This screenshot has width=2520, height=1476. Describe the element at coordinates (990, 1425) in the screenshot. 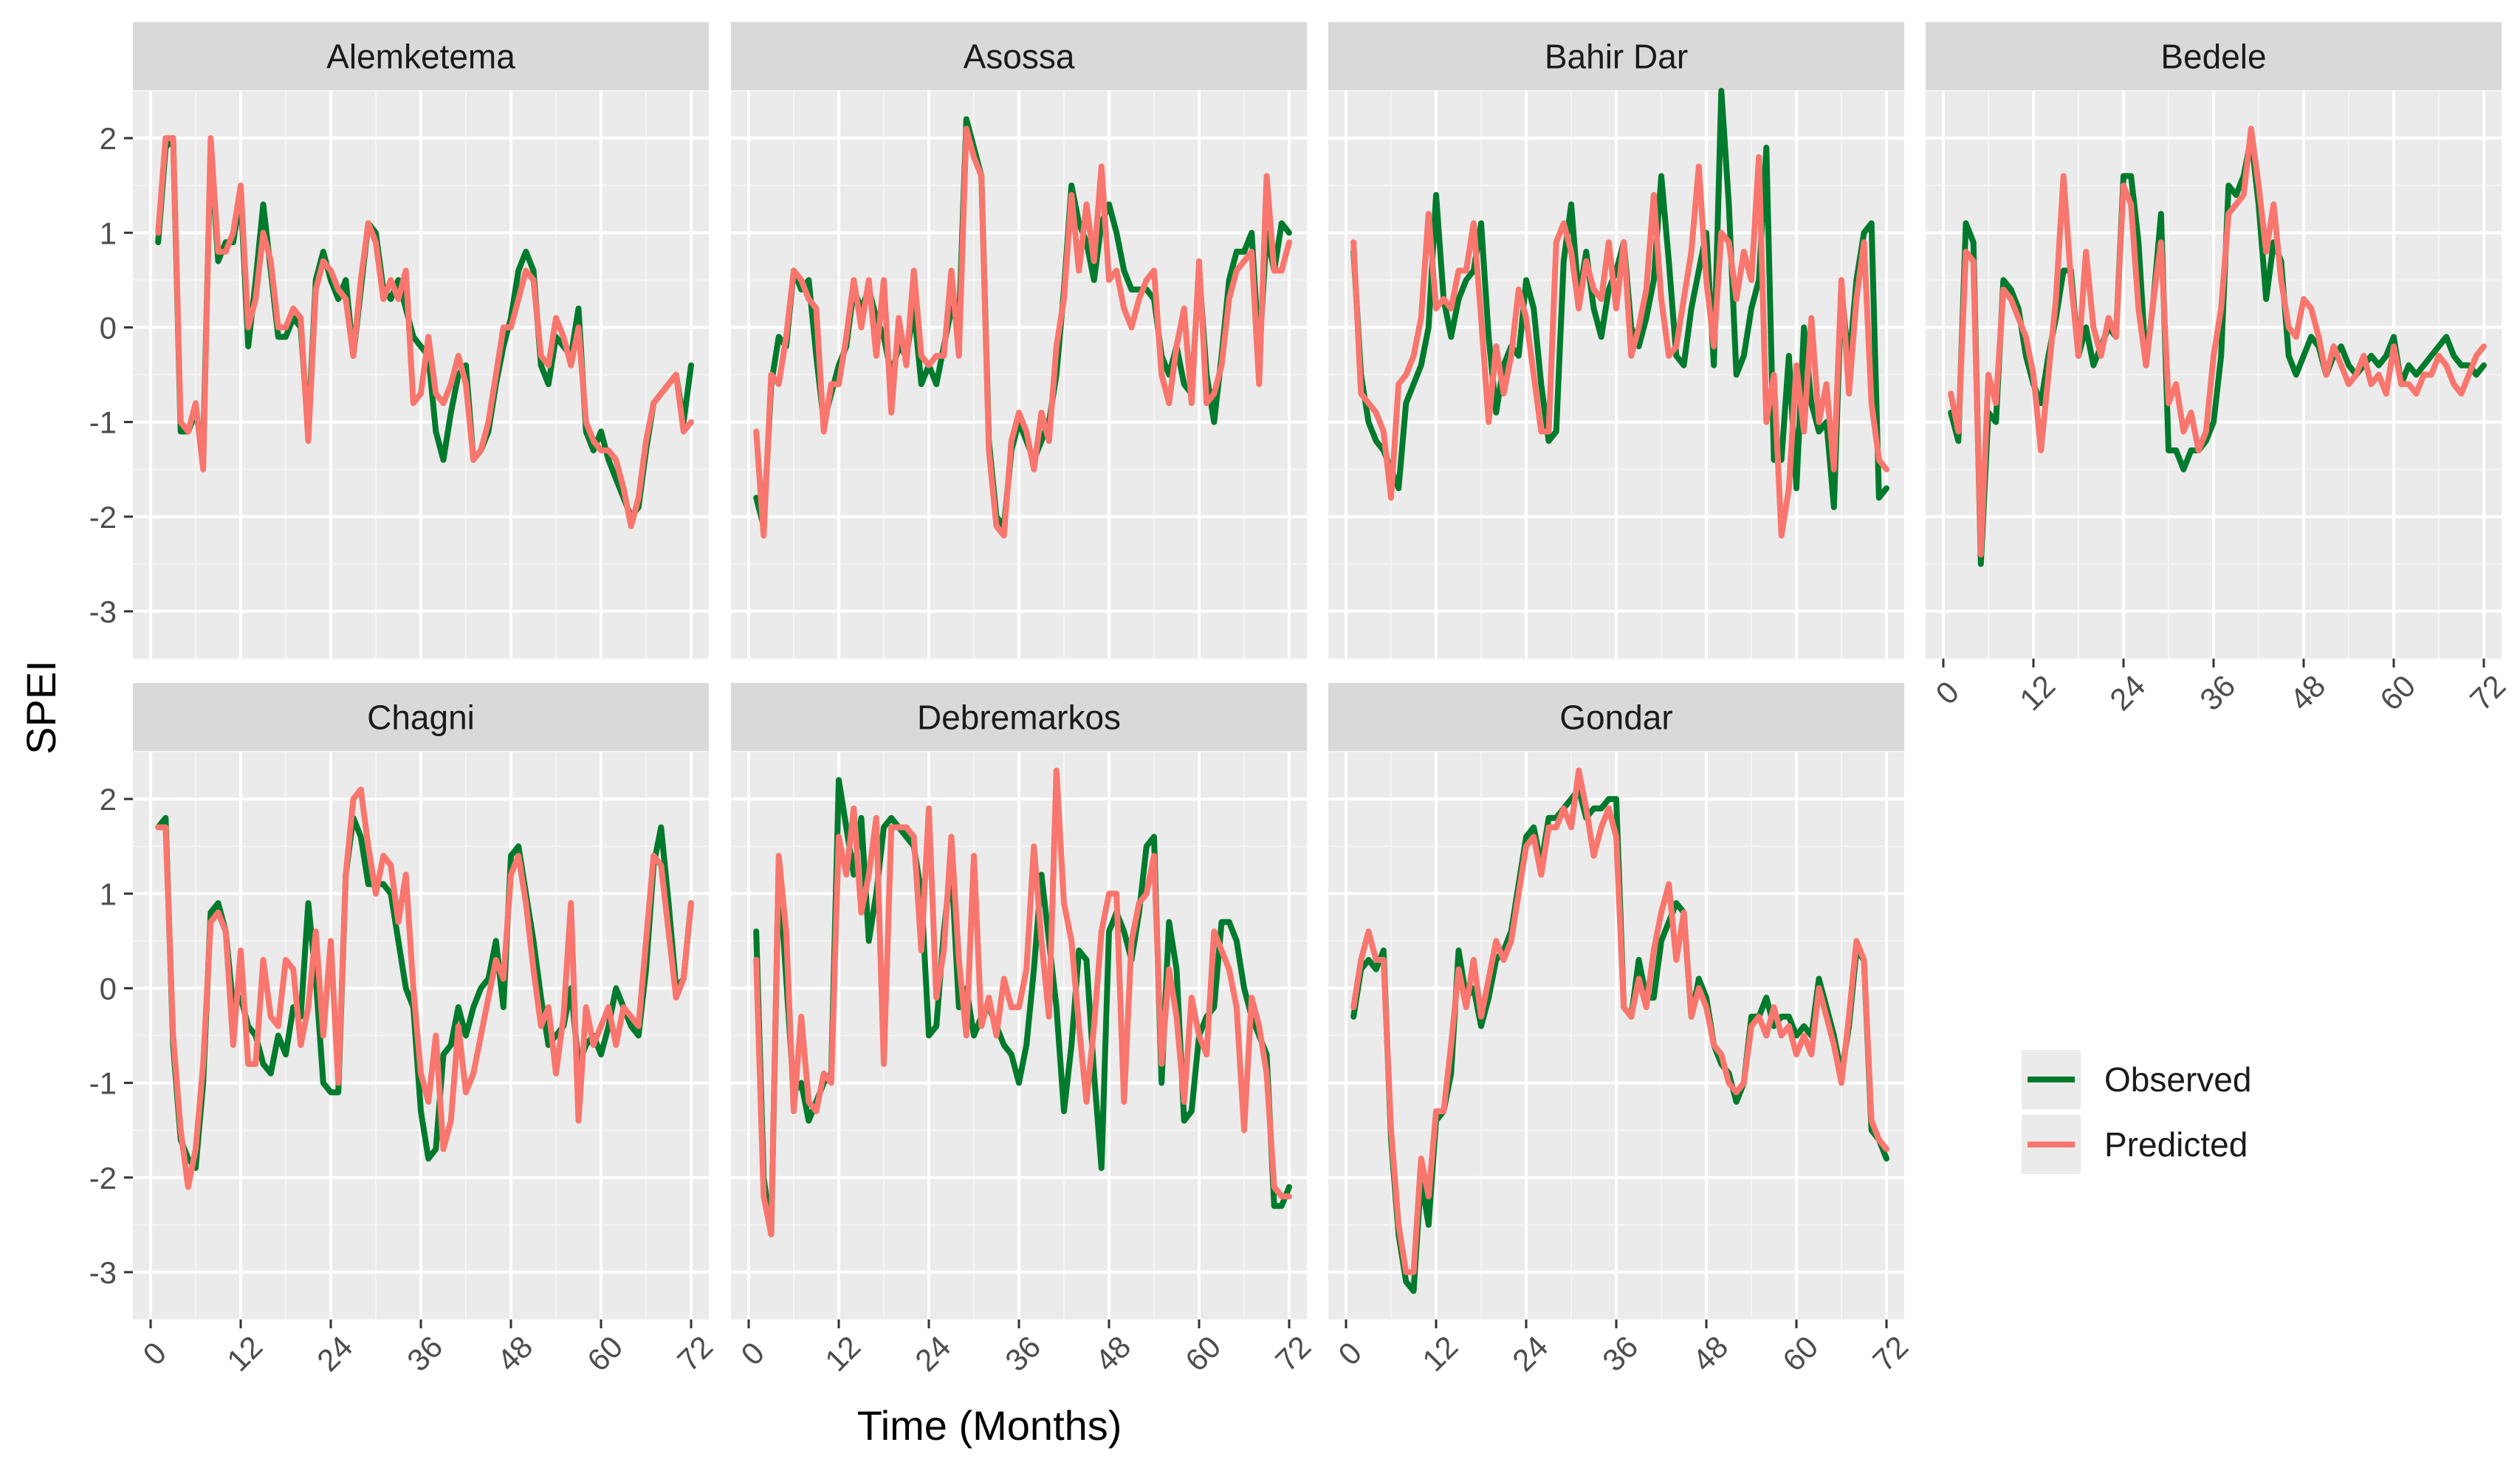

I see `x-axis-title: Time (Months)` at that location.